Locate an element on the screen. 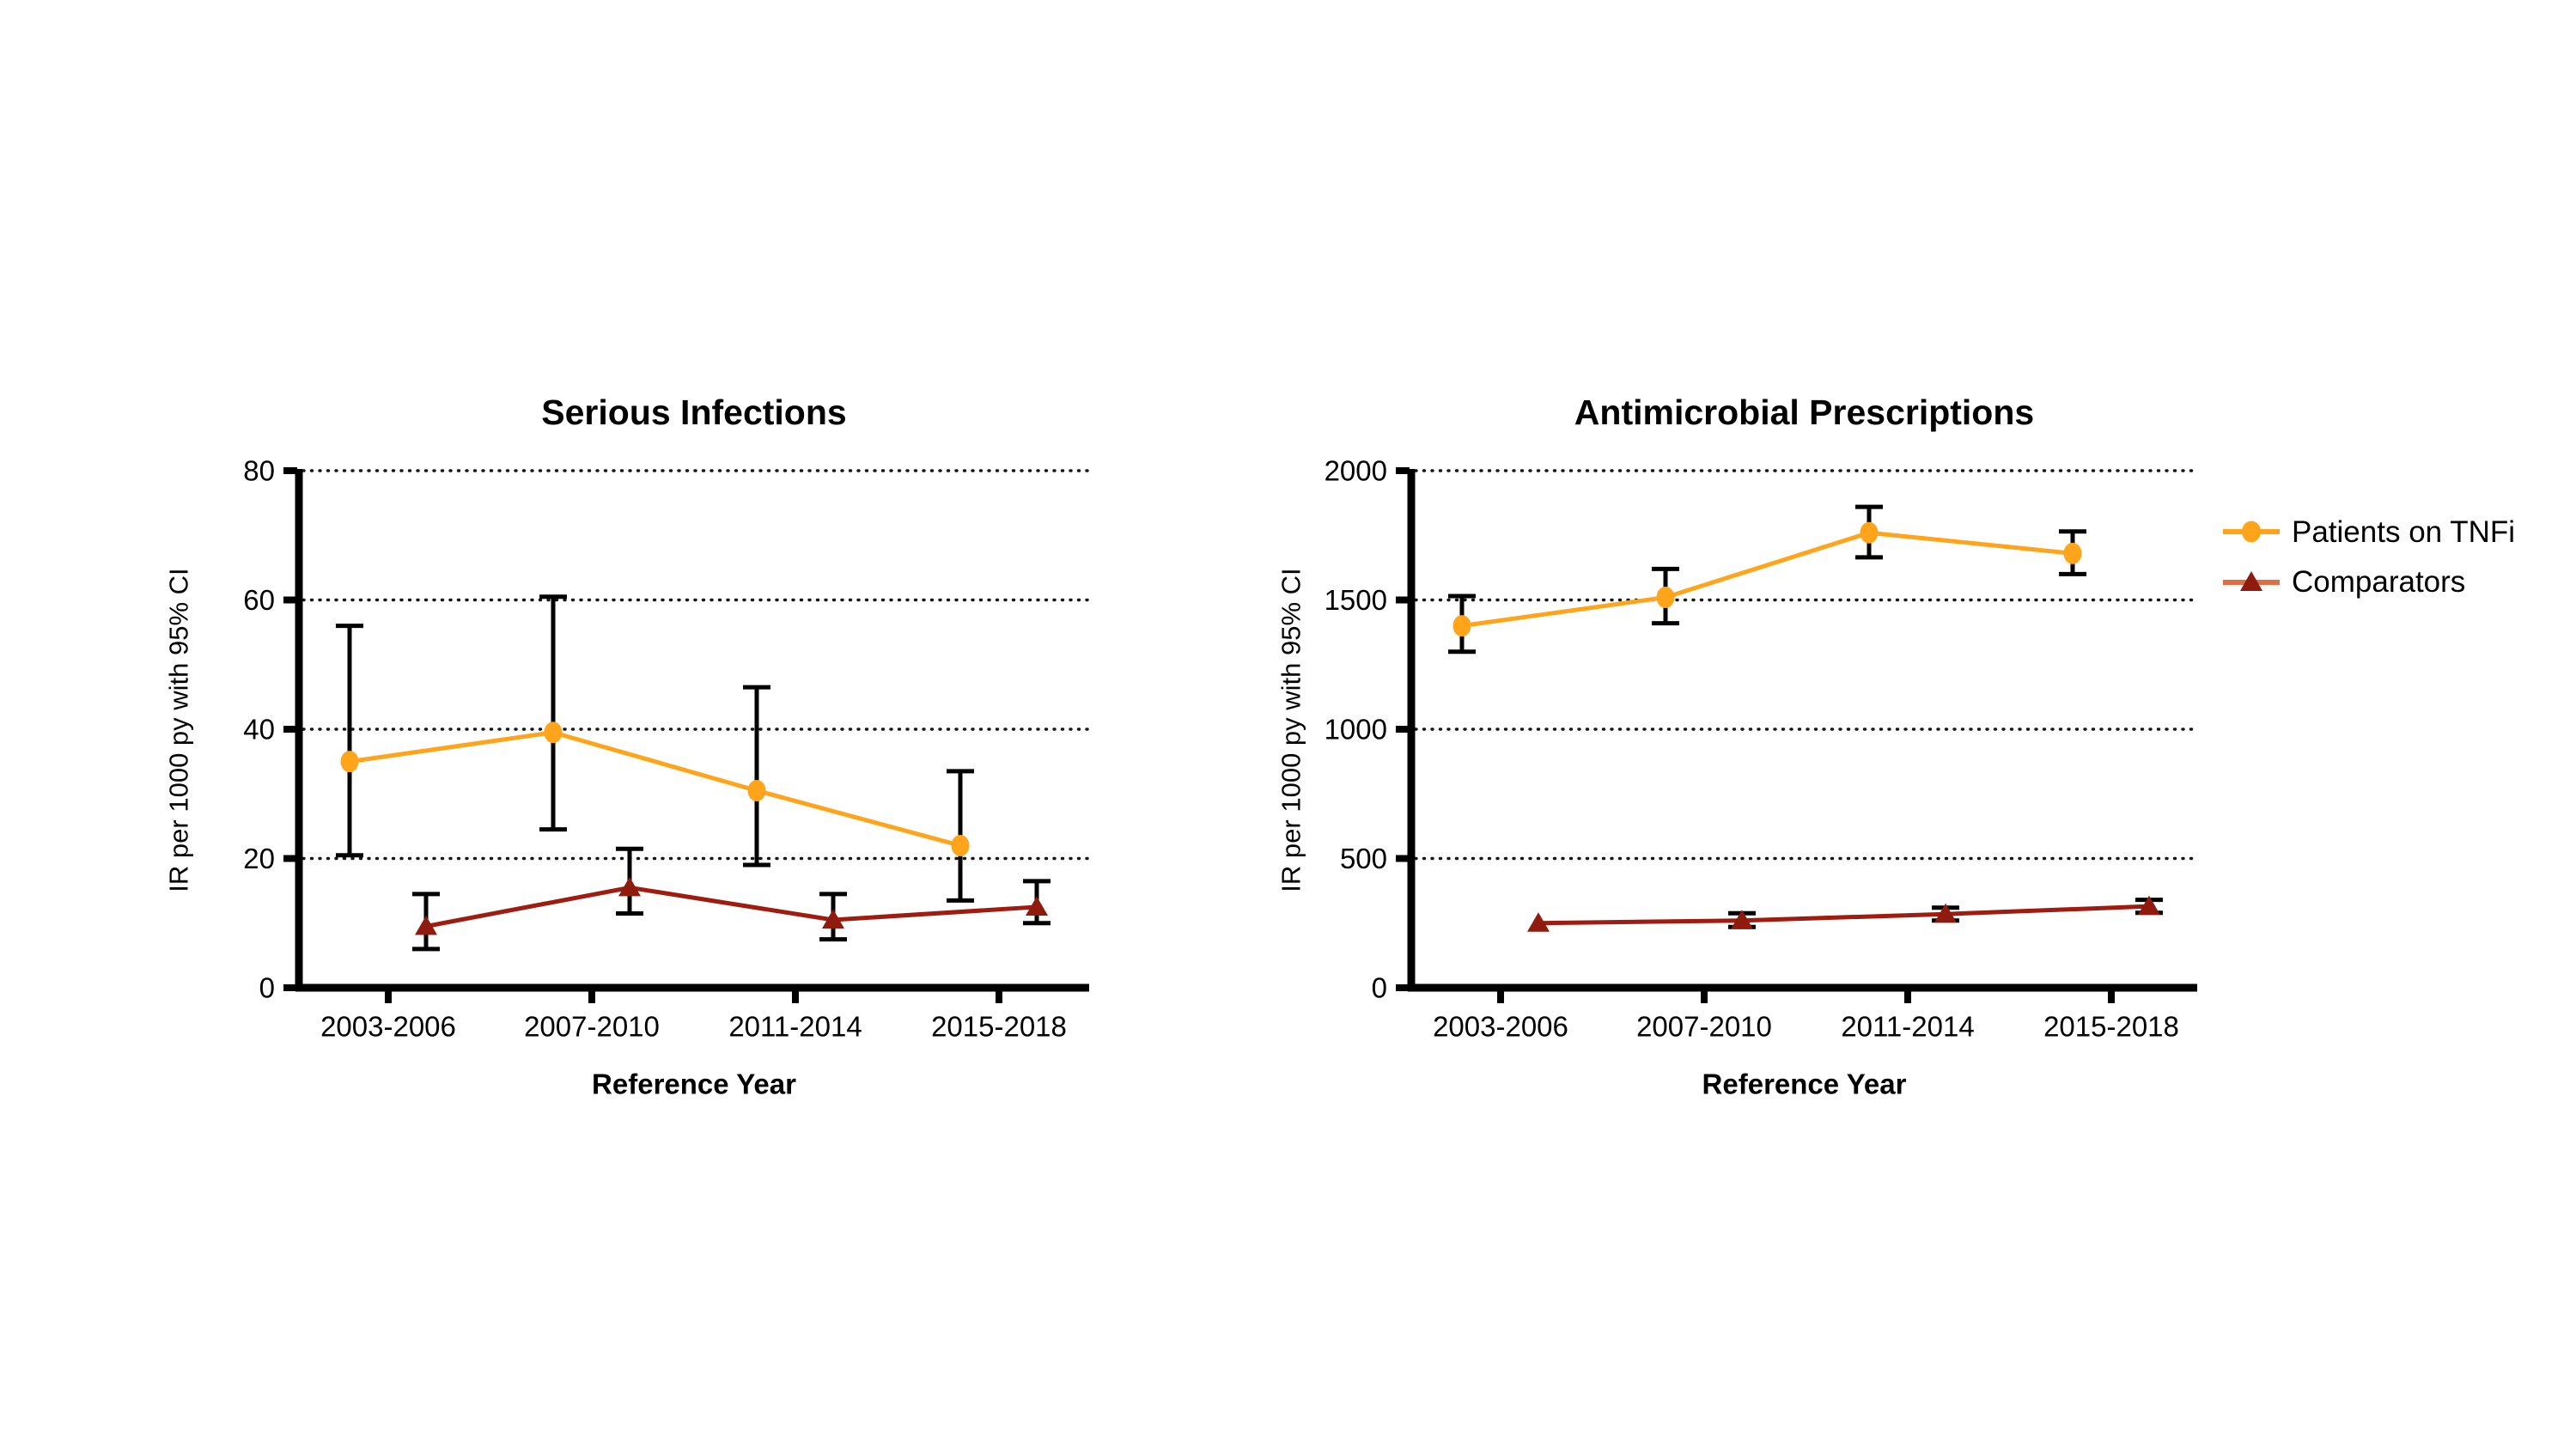  y-tick-label: 2000 is located at coordinates (1356, 471).